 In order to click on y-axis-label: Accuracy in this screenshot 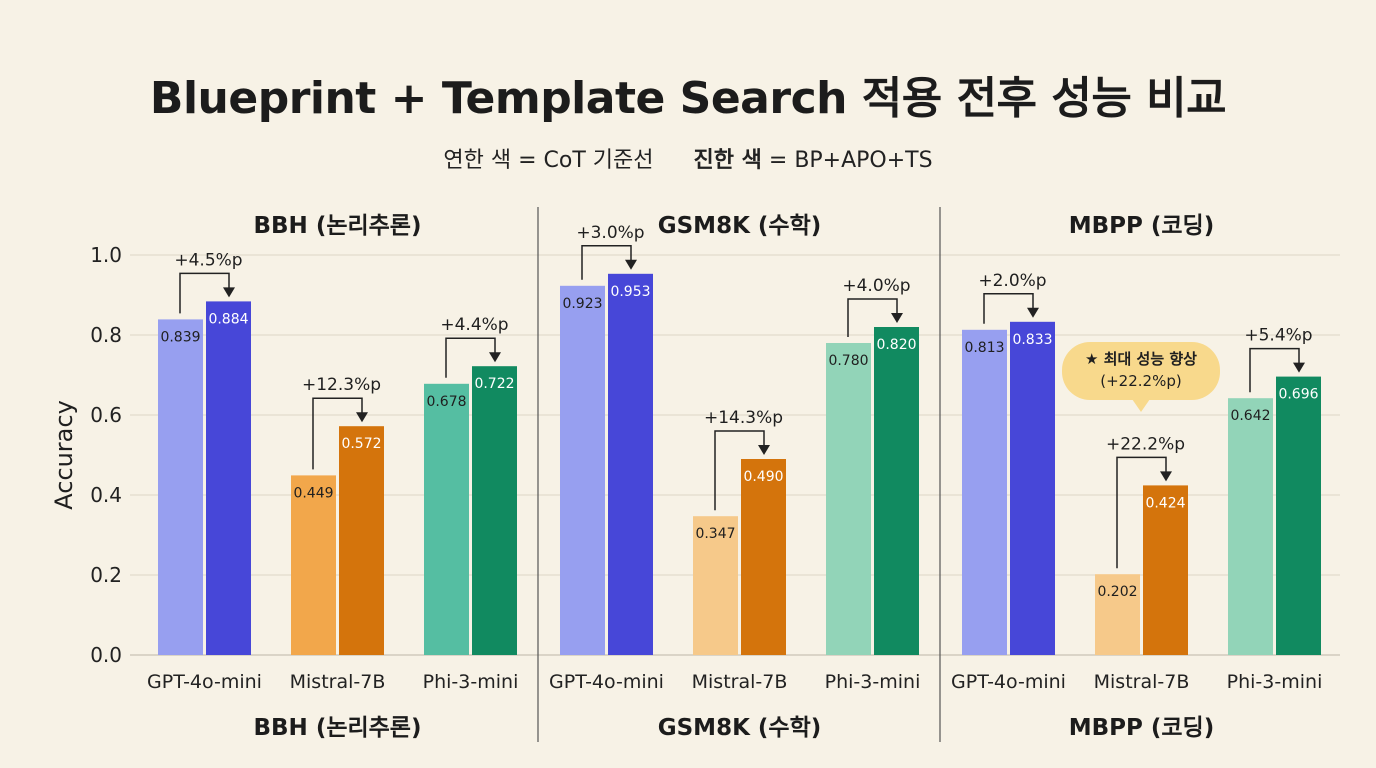, I will do `click(64, 455)`.